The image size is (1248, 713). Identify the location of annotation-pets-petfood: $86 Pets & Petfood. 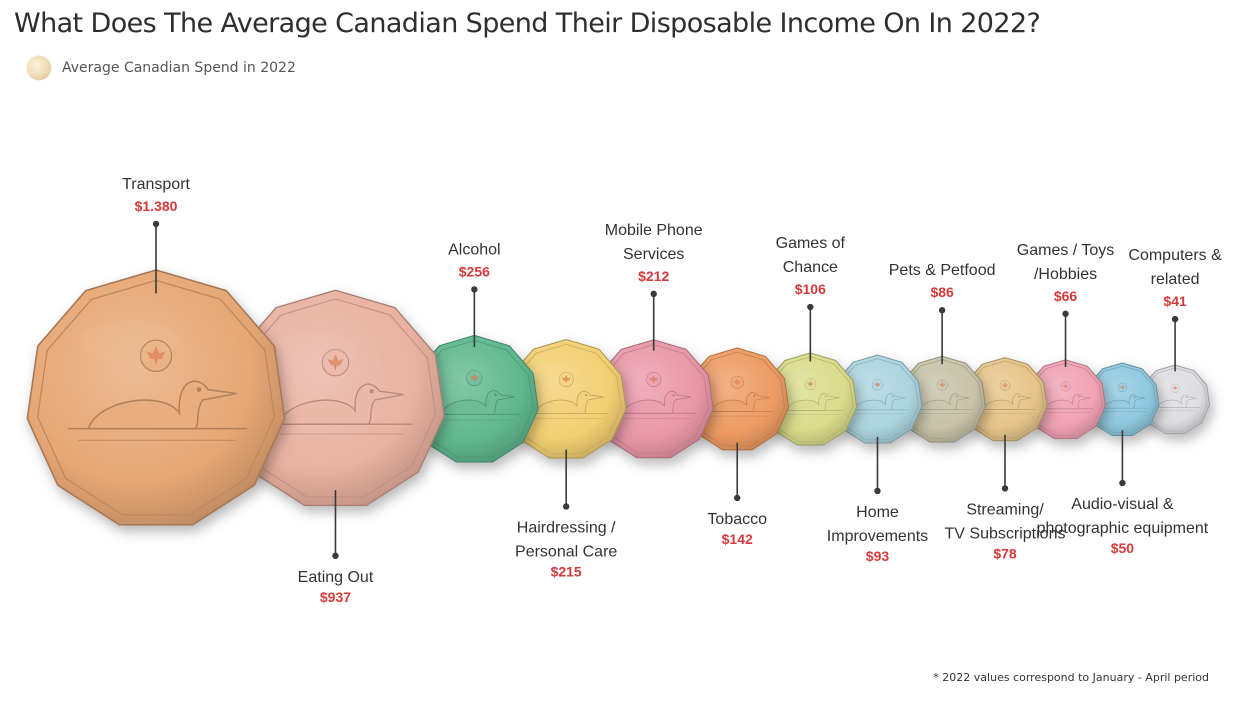
(942, 313).